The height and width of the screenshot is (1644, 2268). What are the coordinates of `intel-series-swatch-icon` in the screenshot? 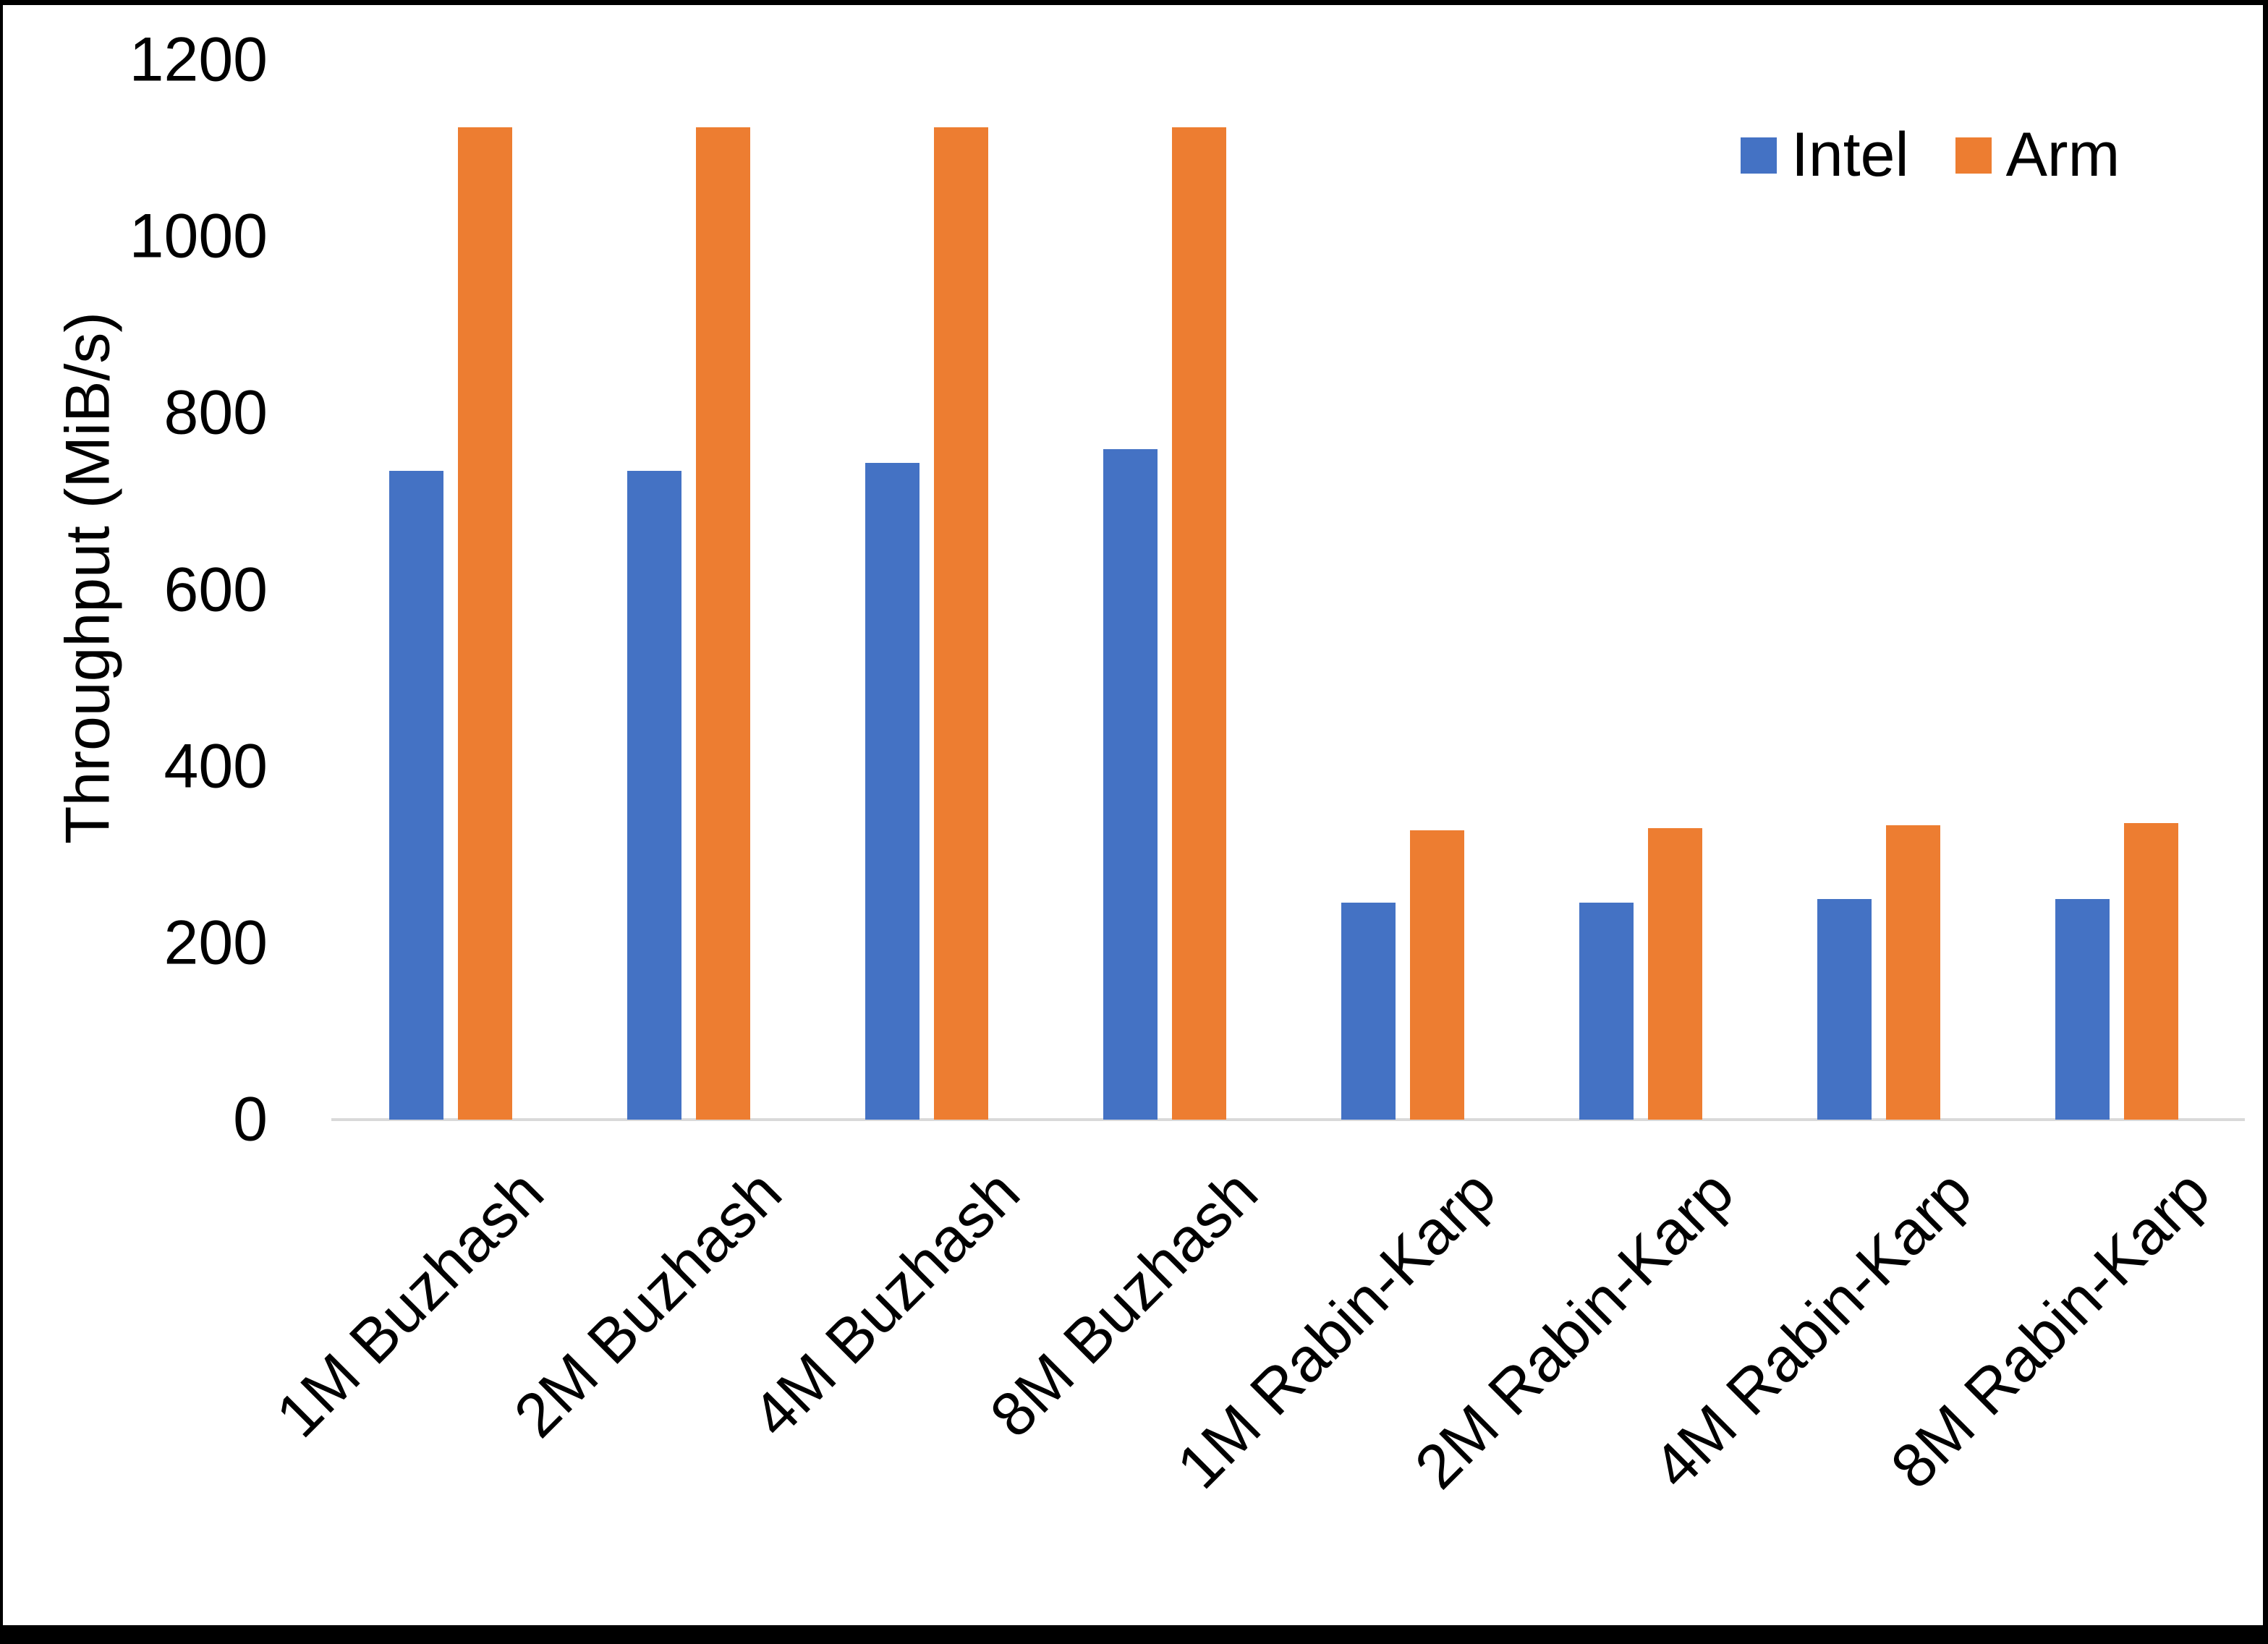 It's located at (1759, 155).